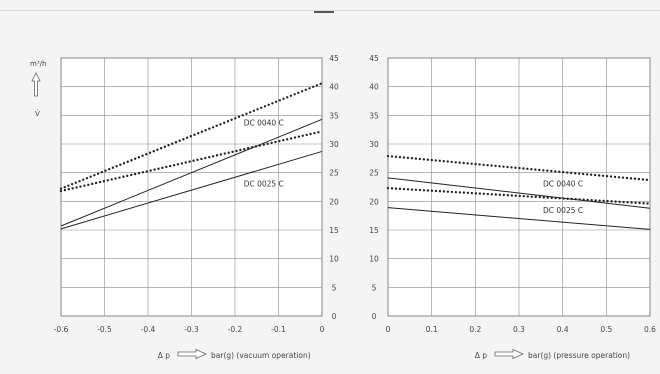  I want to click on x-tick-label: -0.6, so click(61, 329).